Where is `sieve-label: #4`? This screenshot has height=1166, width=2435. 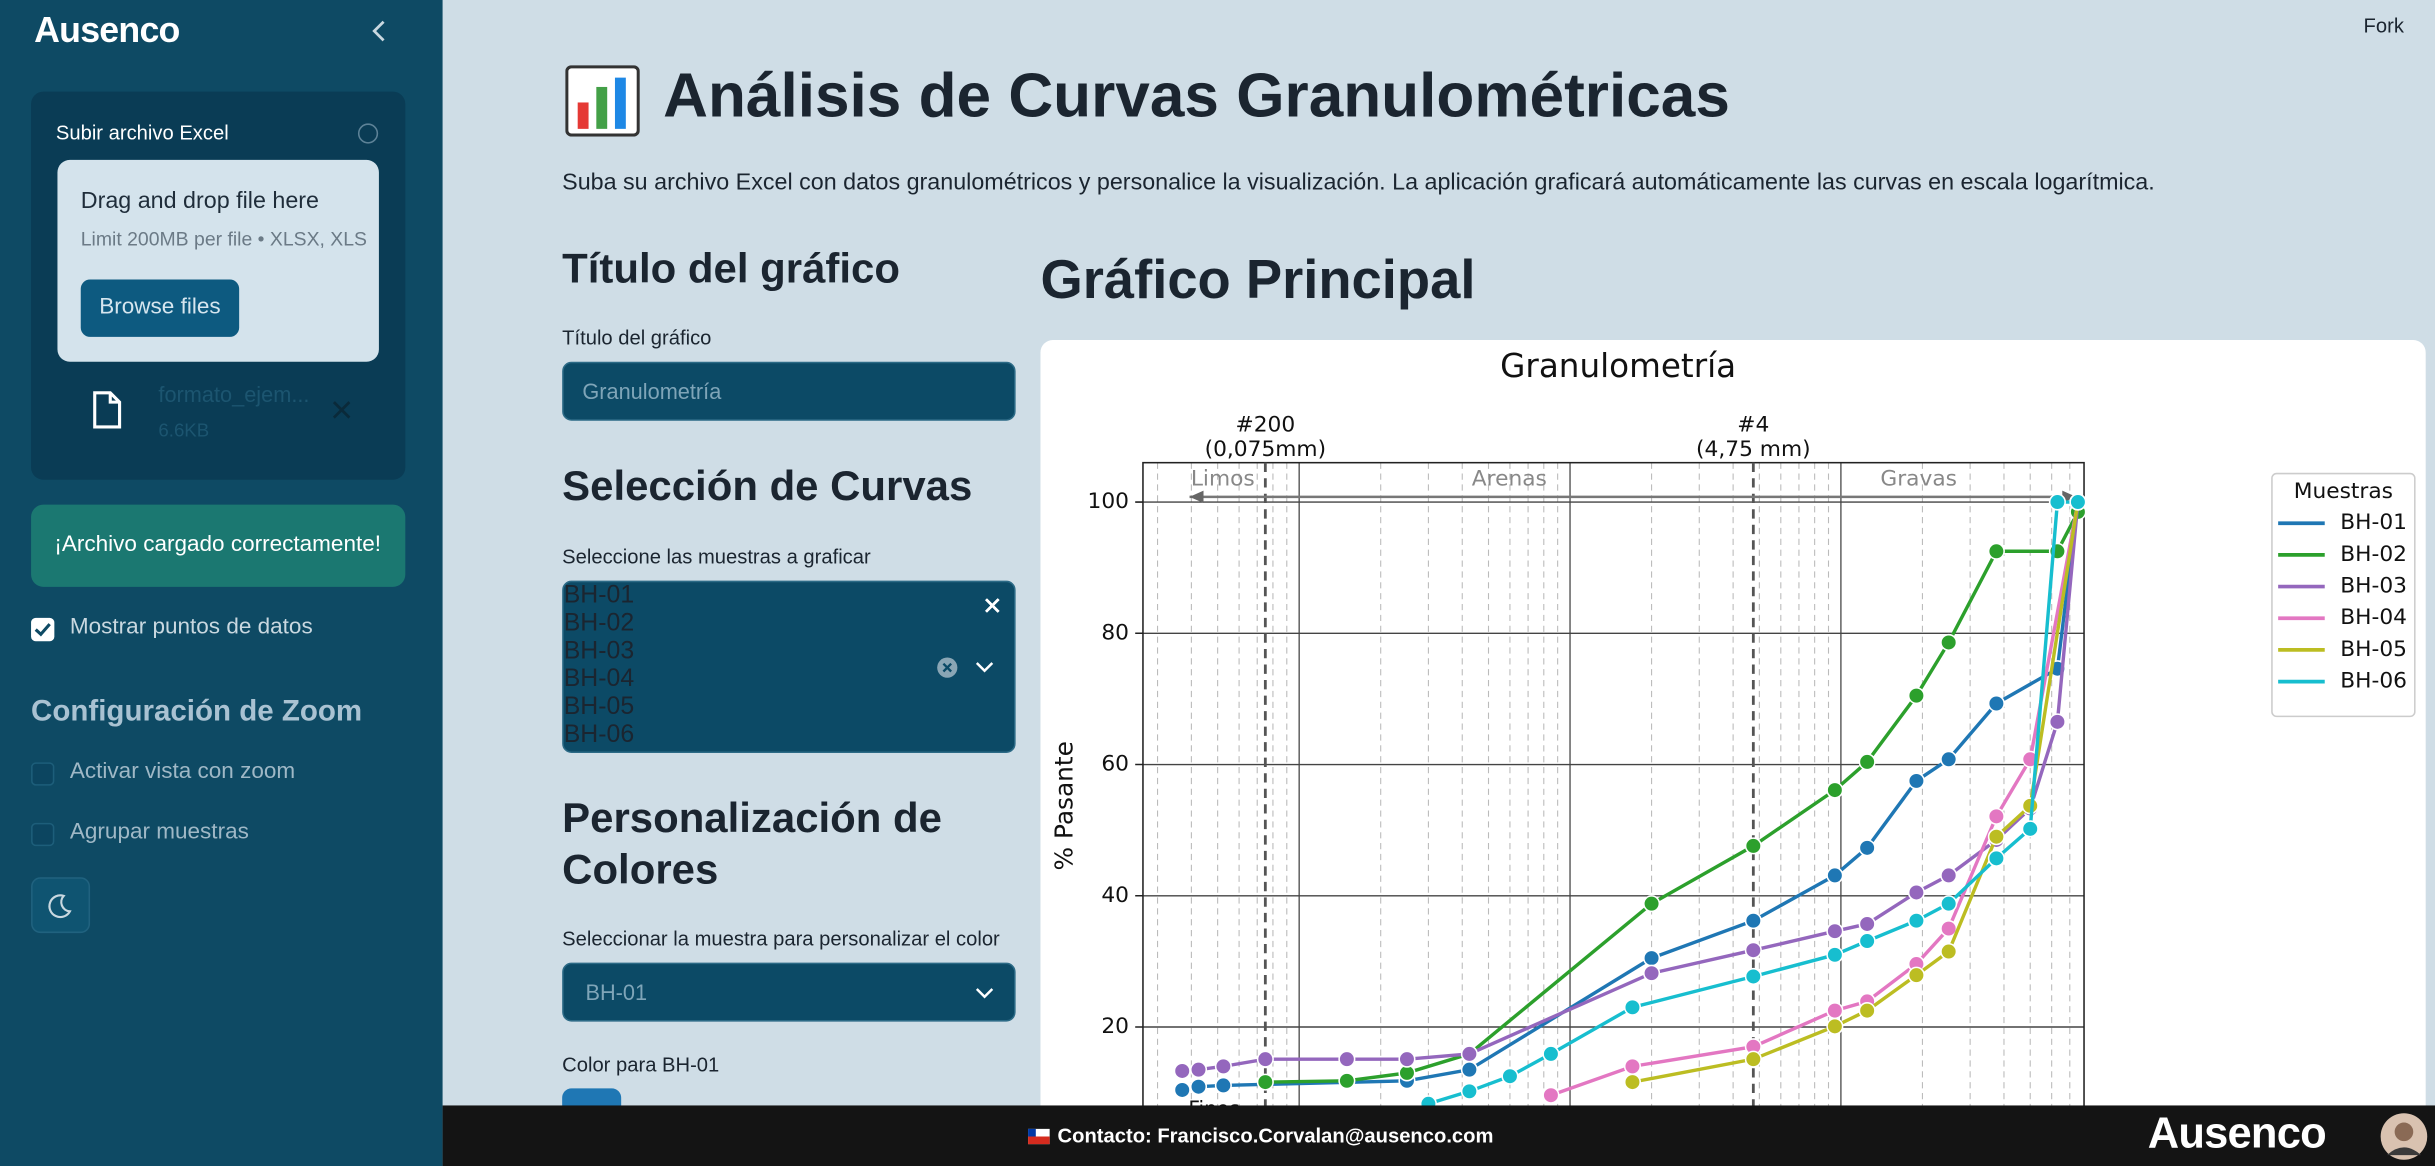
sieve-label: #4 is located at coordinates (1753, 424).